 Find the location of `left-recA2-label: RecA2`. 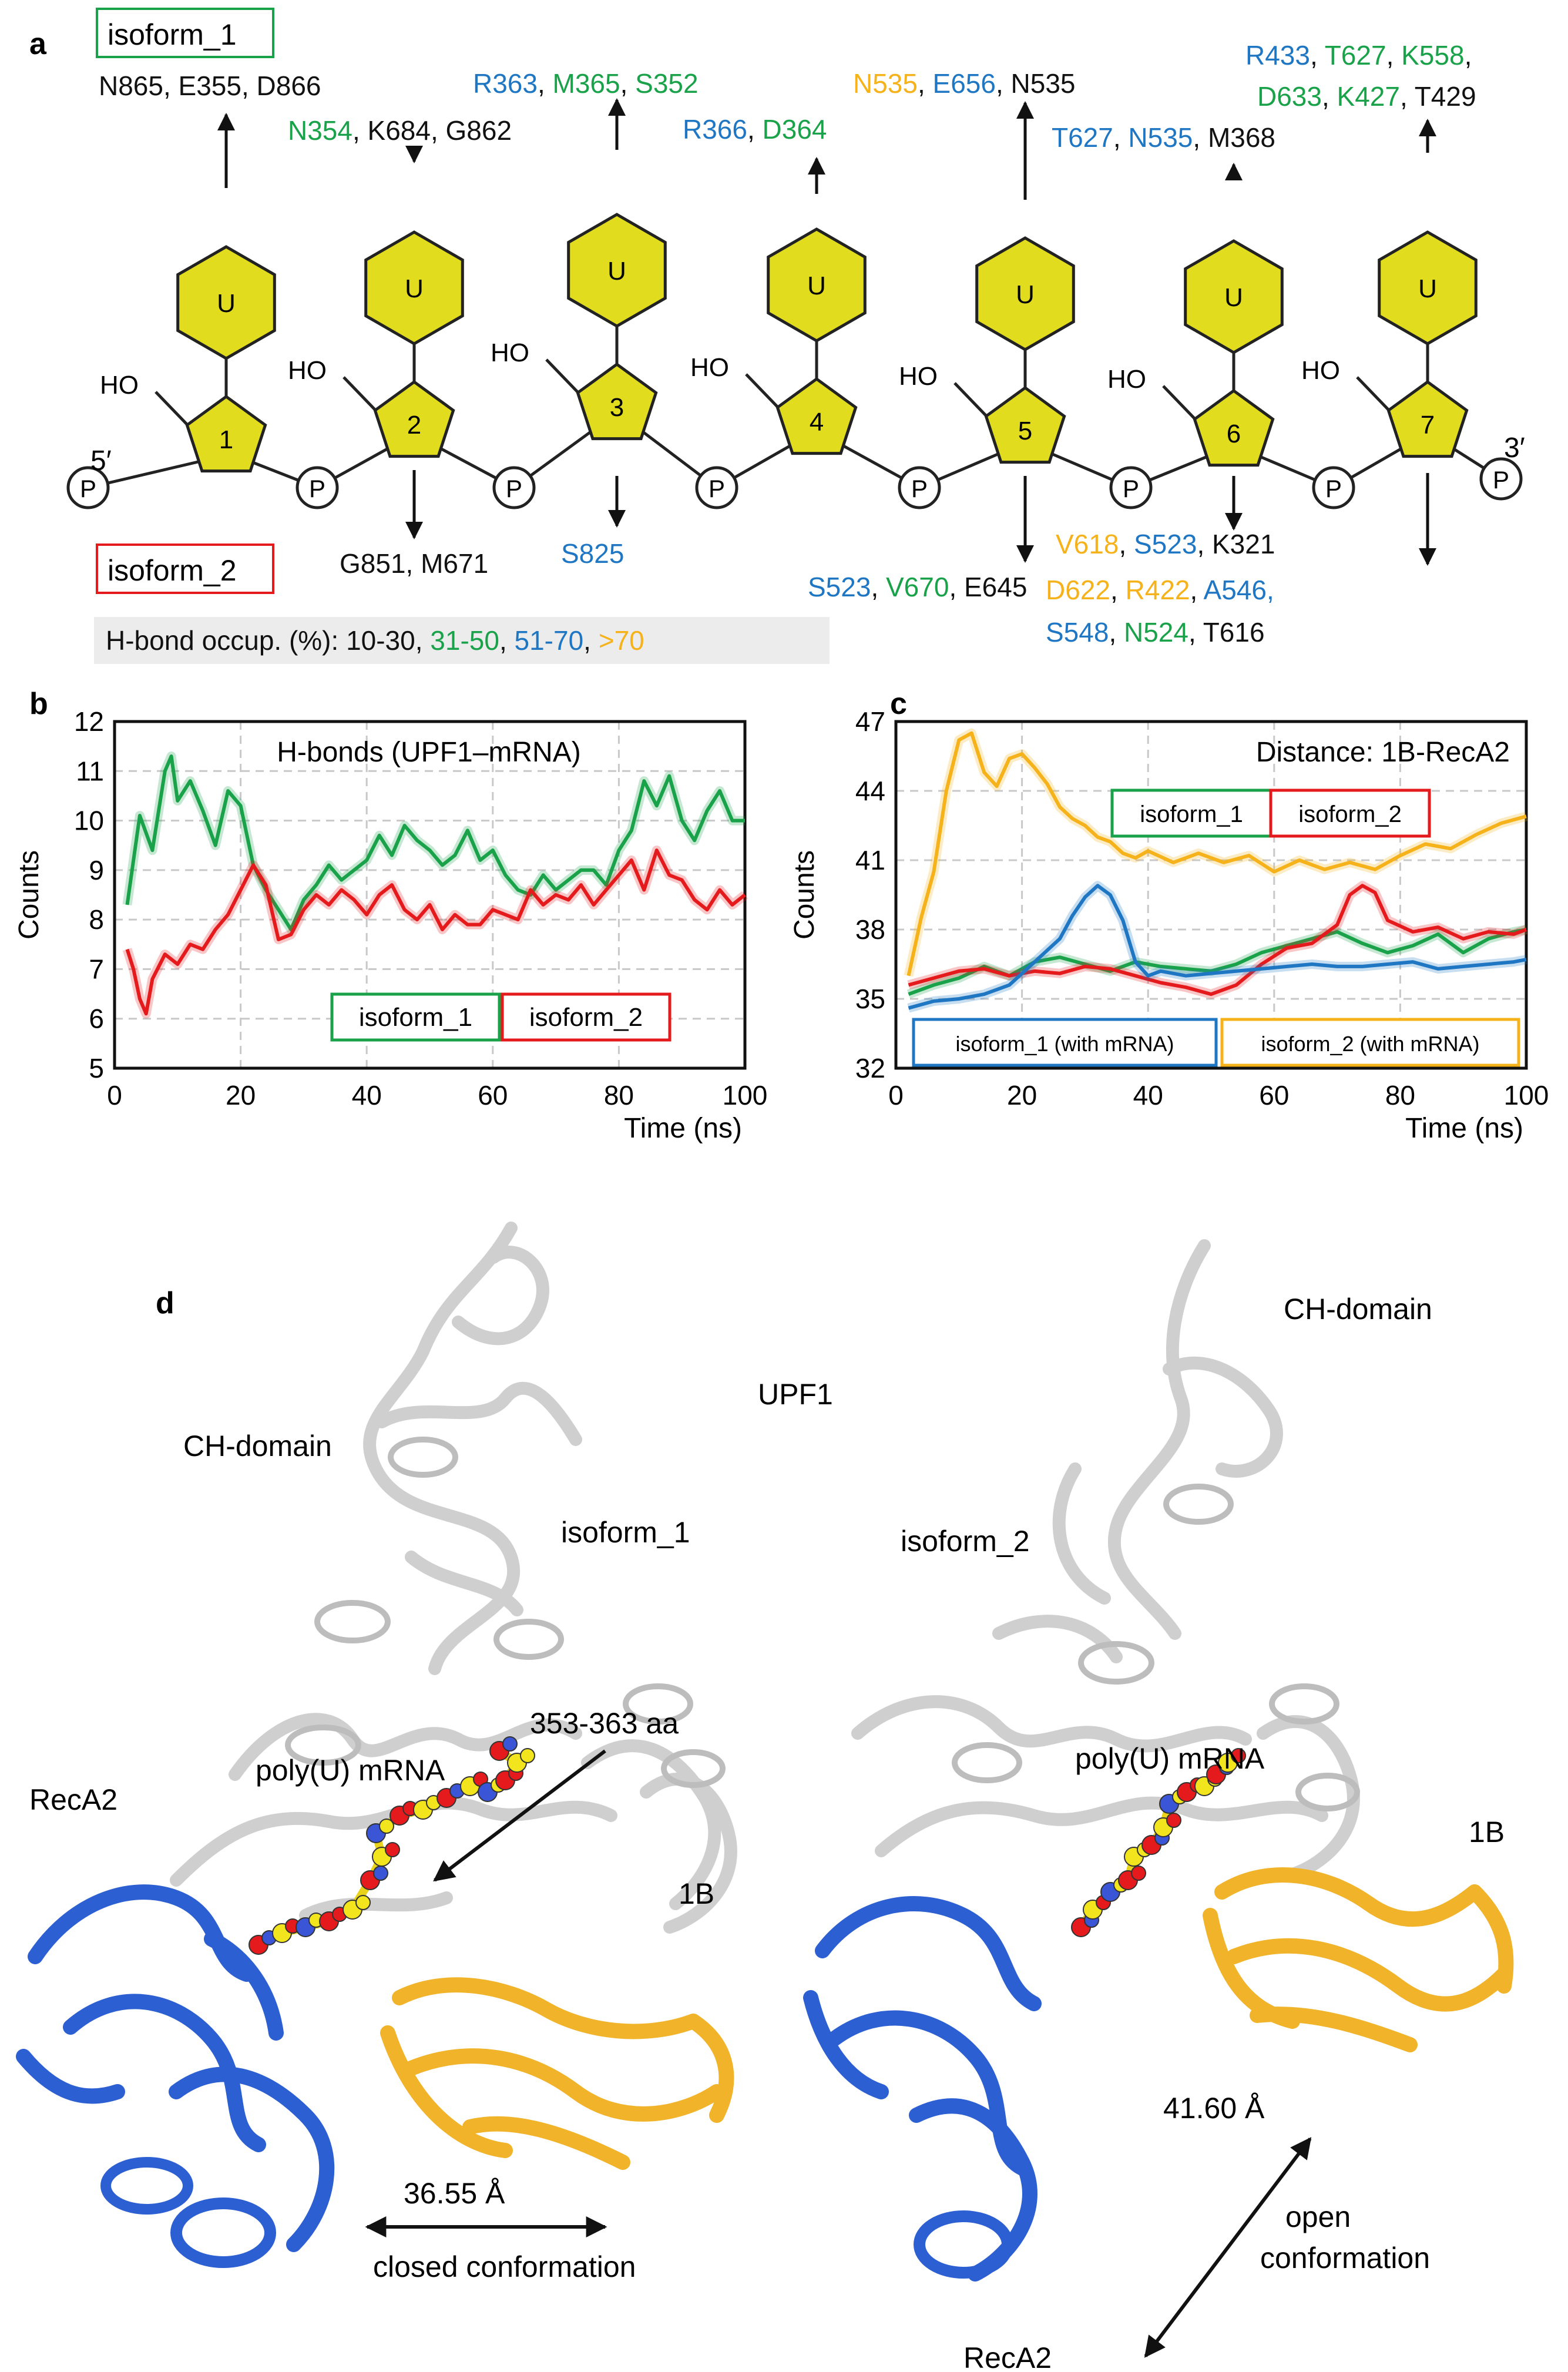

left-recA2-label: RecA2 is located at coordinates (73, 1799).